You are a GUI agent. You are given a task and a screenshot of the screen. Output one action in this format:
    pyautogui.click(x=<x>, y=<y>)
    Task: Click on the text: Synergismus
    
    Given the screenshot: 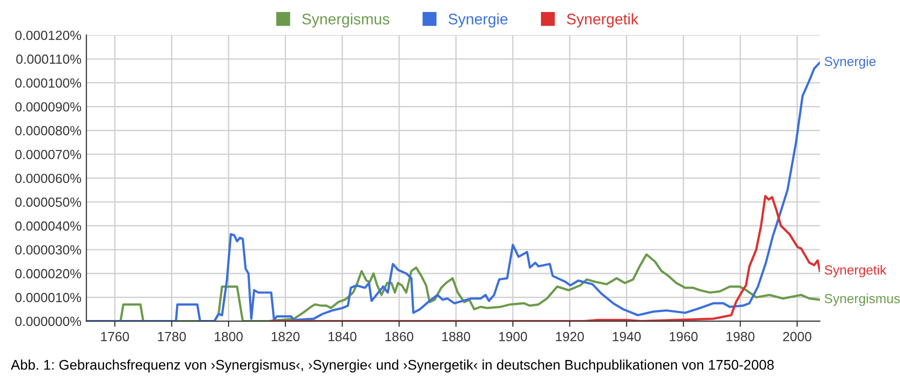 What is the action you would take?
    pyautogui.click(x=862, y=300)
    